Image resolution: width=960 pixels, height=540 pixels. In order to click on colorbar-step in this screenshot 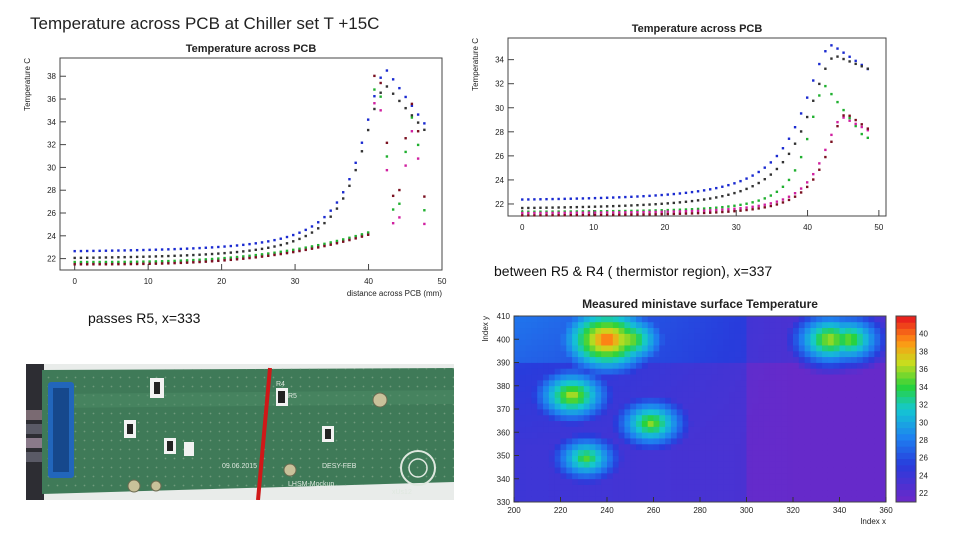, I will do `click(906, 400)`.